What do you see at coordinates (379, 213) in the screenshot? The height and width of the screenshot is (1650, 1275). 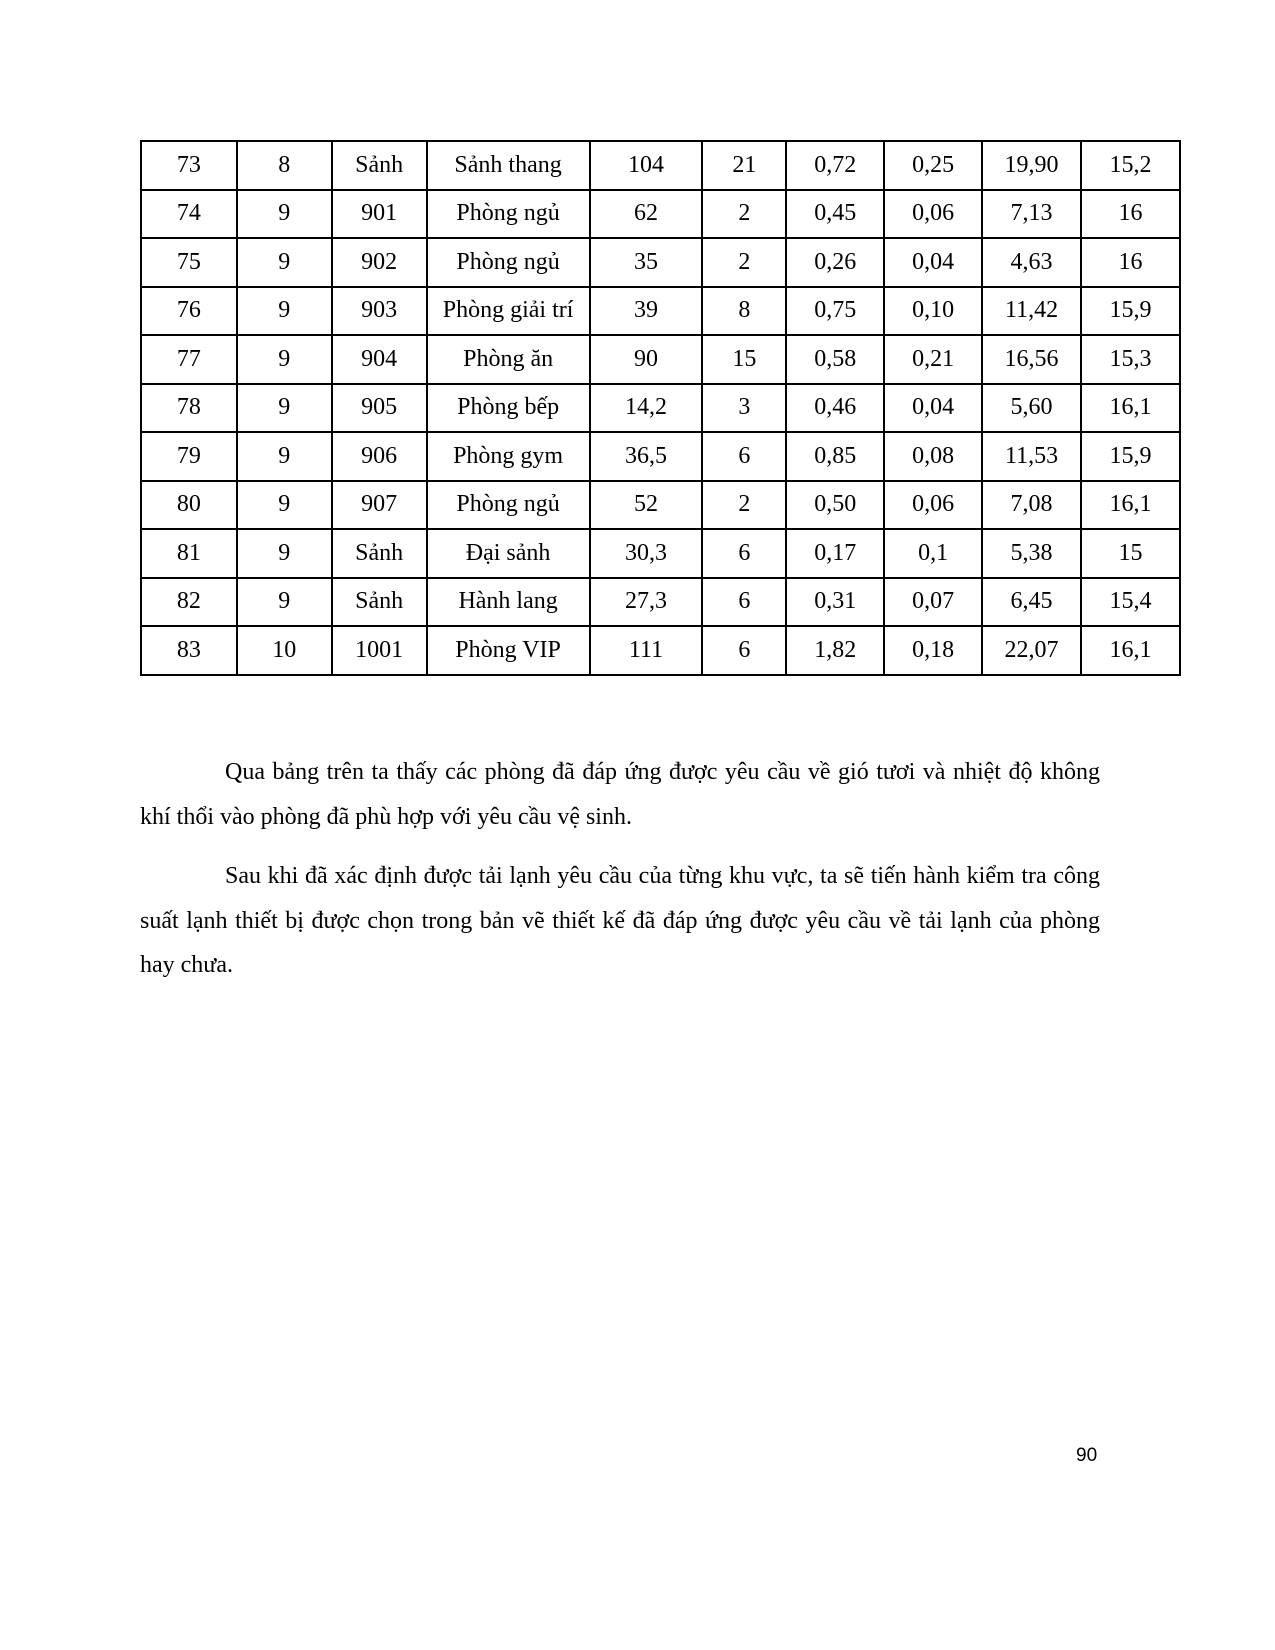 I see `table-cell: 901` at bounding box center [379, 213].